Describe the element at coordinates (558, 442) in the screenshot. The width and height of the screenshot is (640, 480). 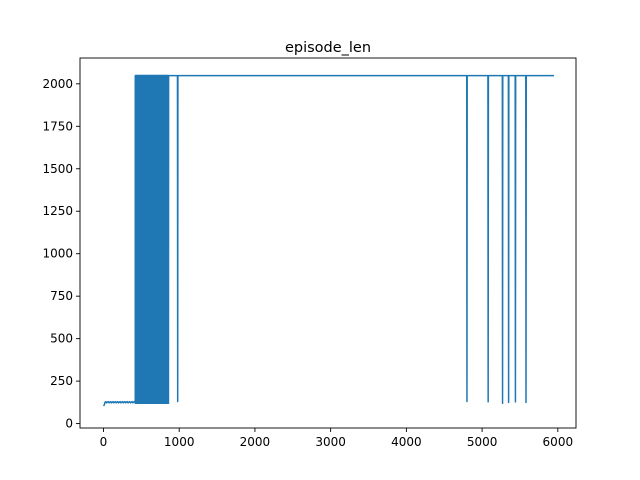
I see `x-tick-label: 6000` at that location.